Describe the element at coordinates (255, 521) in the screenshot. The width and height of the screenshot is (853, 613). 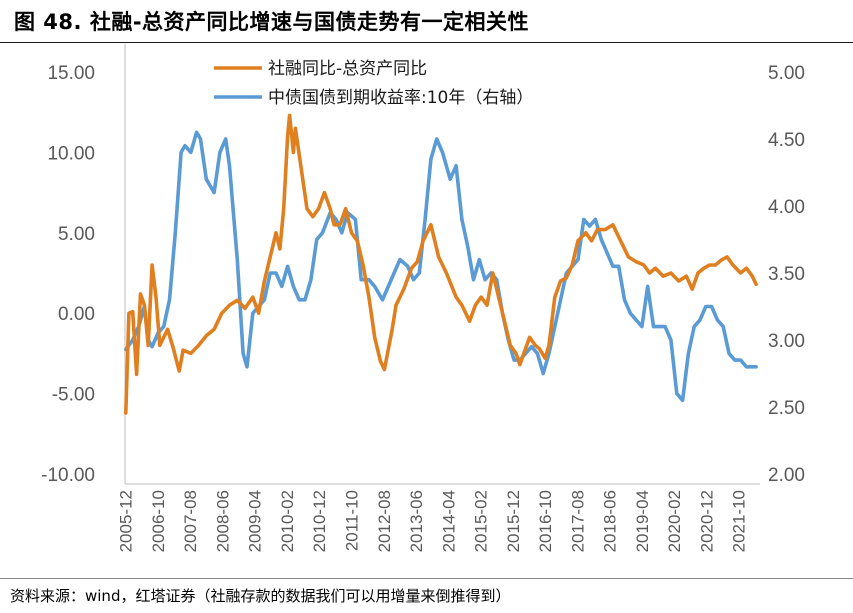
I see `x-tick-label: 2009-04` at that location.